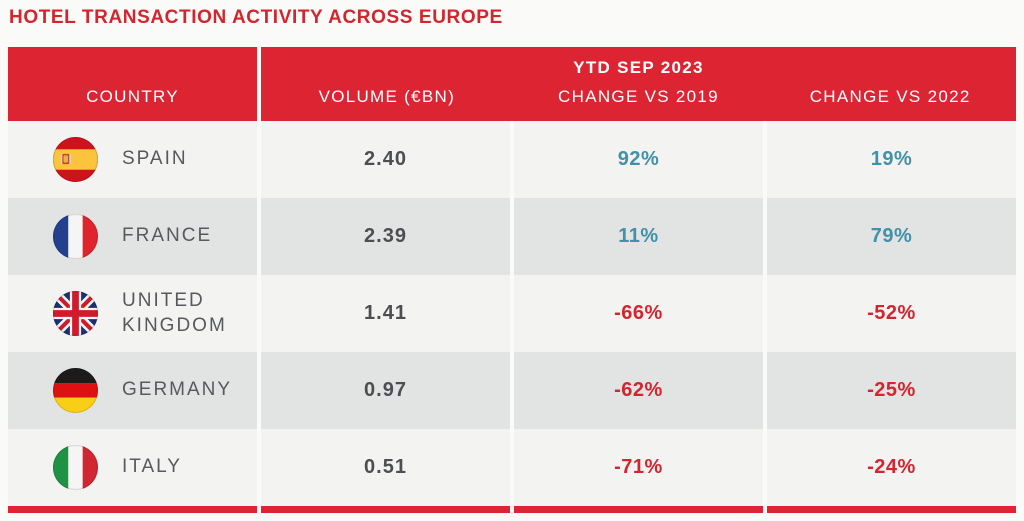 Image resolution: width=1024 pixels, height=521 pixels. I want to click on page-title: HOTEL TRANSACTION ACTIVITY ACROSS EUROPE, so click(256, 17).